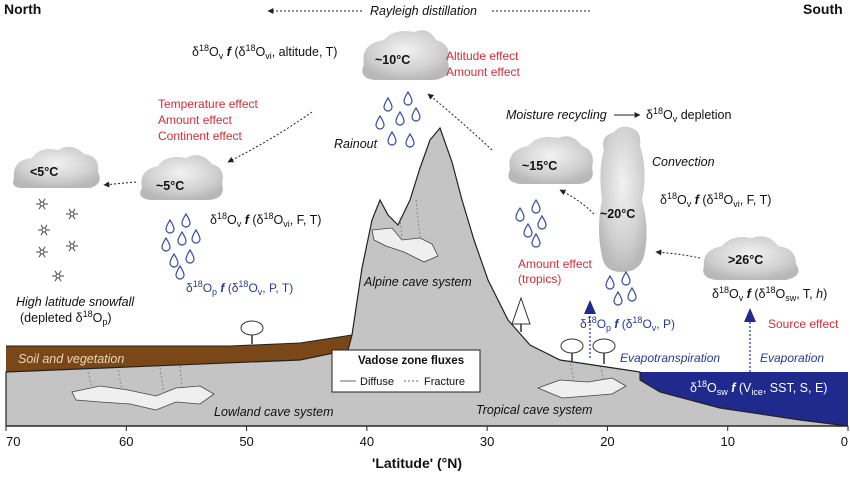 The width and height of the screenshot is (850, 487). Describe the element at coordinates (803, 324) in the screenshot. I see `effect-source: Source effect` at that location.